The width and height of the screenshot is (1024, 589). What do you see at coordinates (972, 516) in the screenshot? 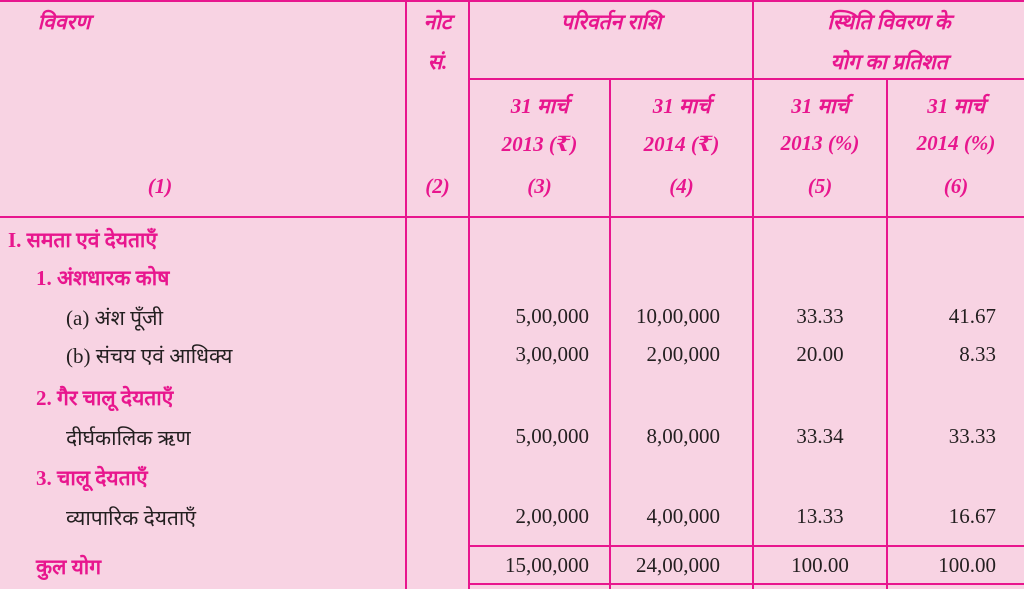
I see `cell-payables-2014-pct: 16.67` at bounding box center [972, 516].